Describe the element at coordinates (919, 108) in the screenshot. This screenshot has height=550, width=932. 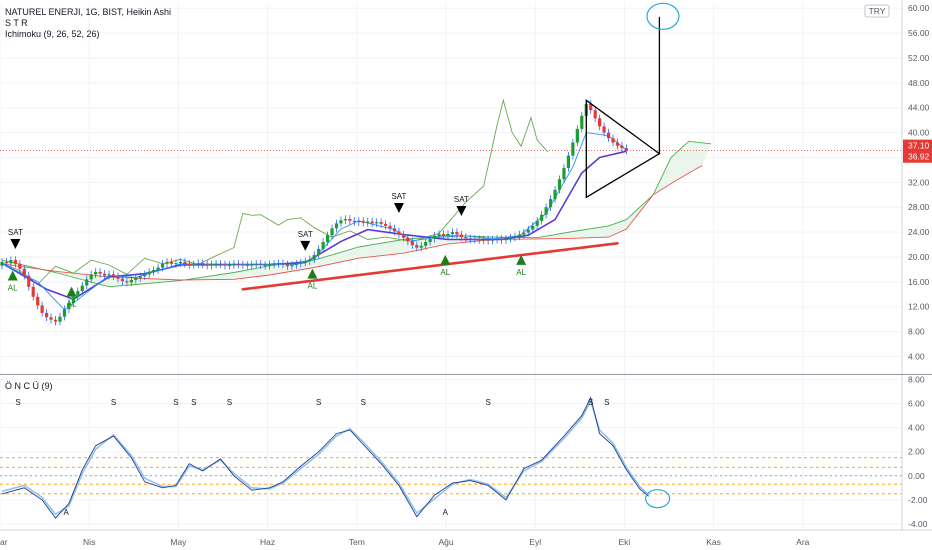
I see `price-tick-label: 44.00` at that location.